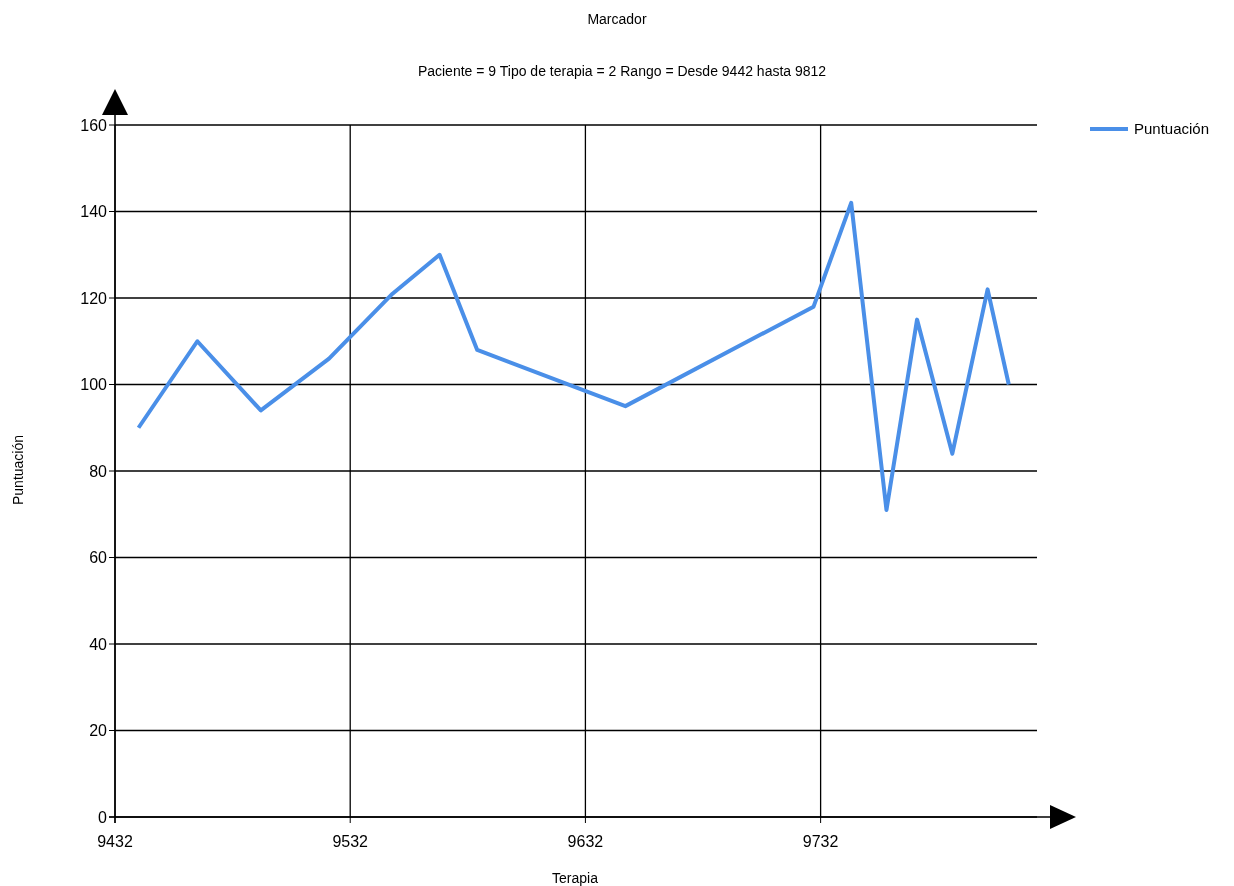 This screenshot has width=1234, height=886. What do you see at coordinates (622, 71) in the screenshot?
I see `chart-subtitle: Paciente = 9 Tipo de terapia = 2 Rango = Desde 9442 hasta 9812` at bounding box center [622, 71].